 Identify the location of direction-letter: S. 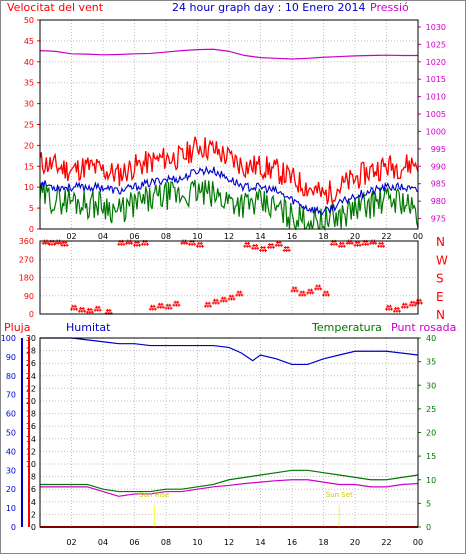
(440, 279).